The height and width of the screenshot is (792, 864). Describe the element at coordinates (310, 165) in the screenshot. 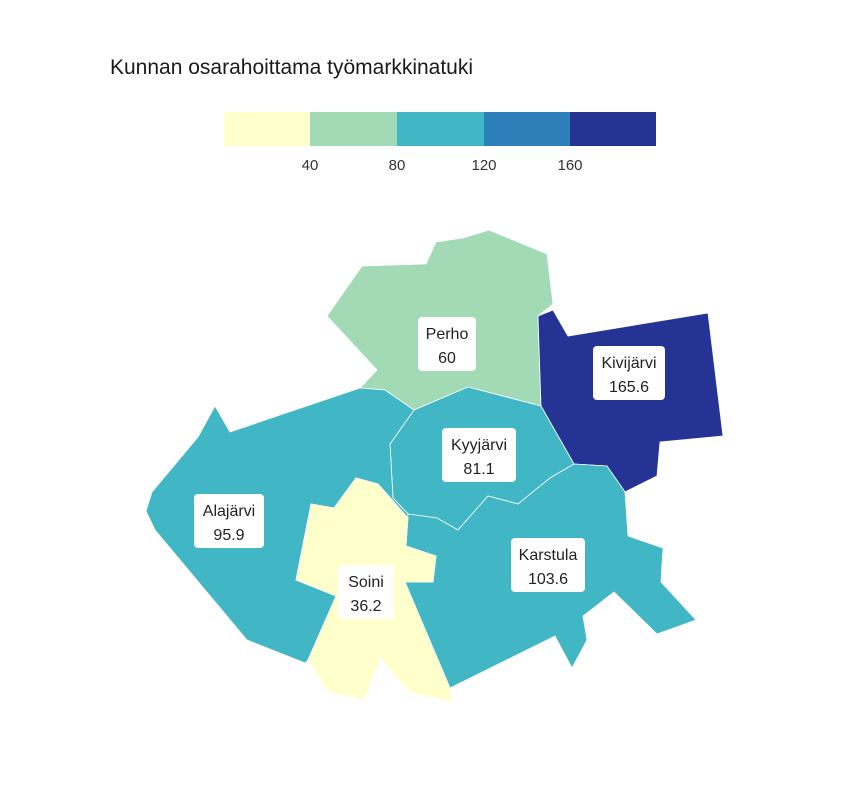

I see `legend-tick-0: 40` at that location.